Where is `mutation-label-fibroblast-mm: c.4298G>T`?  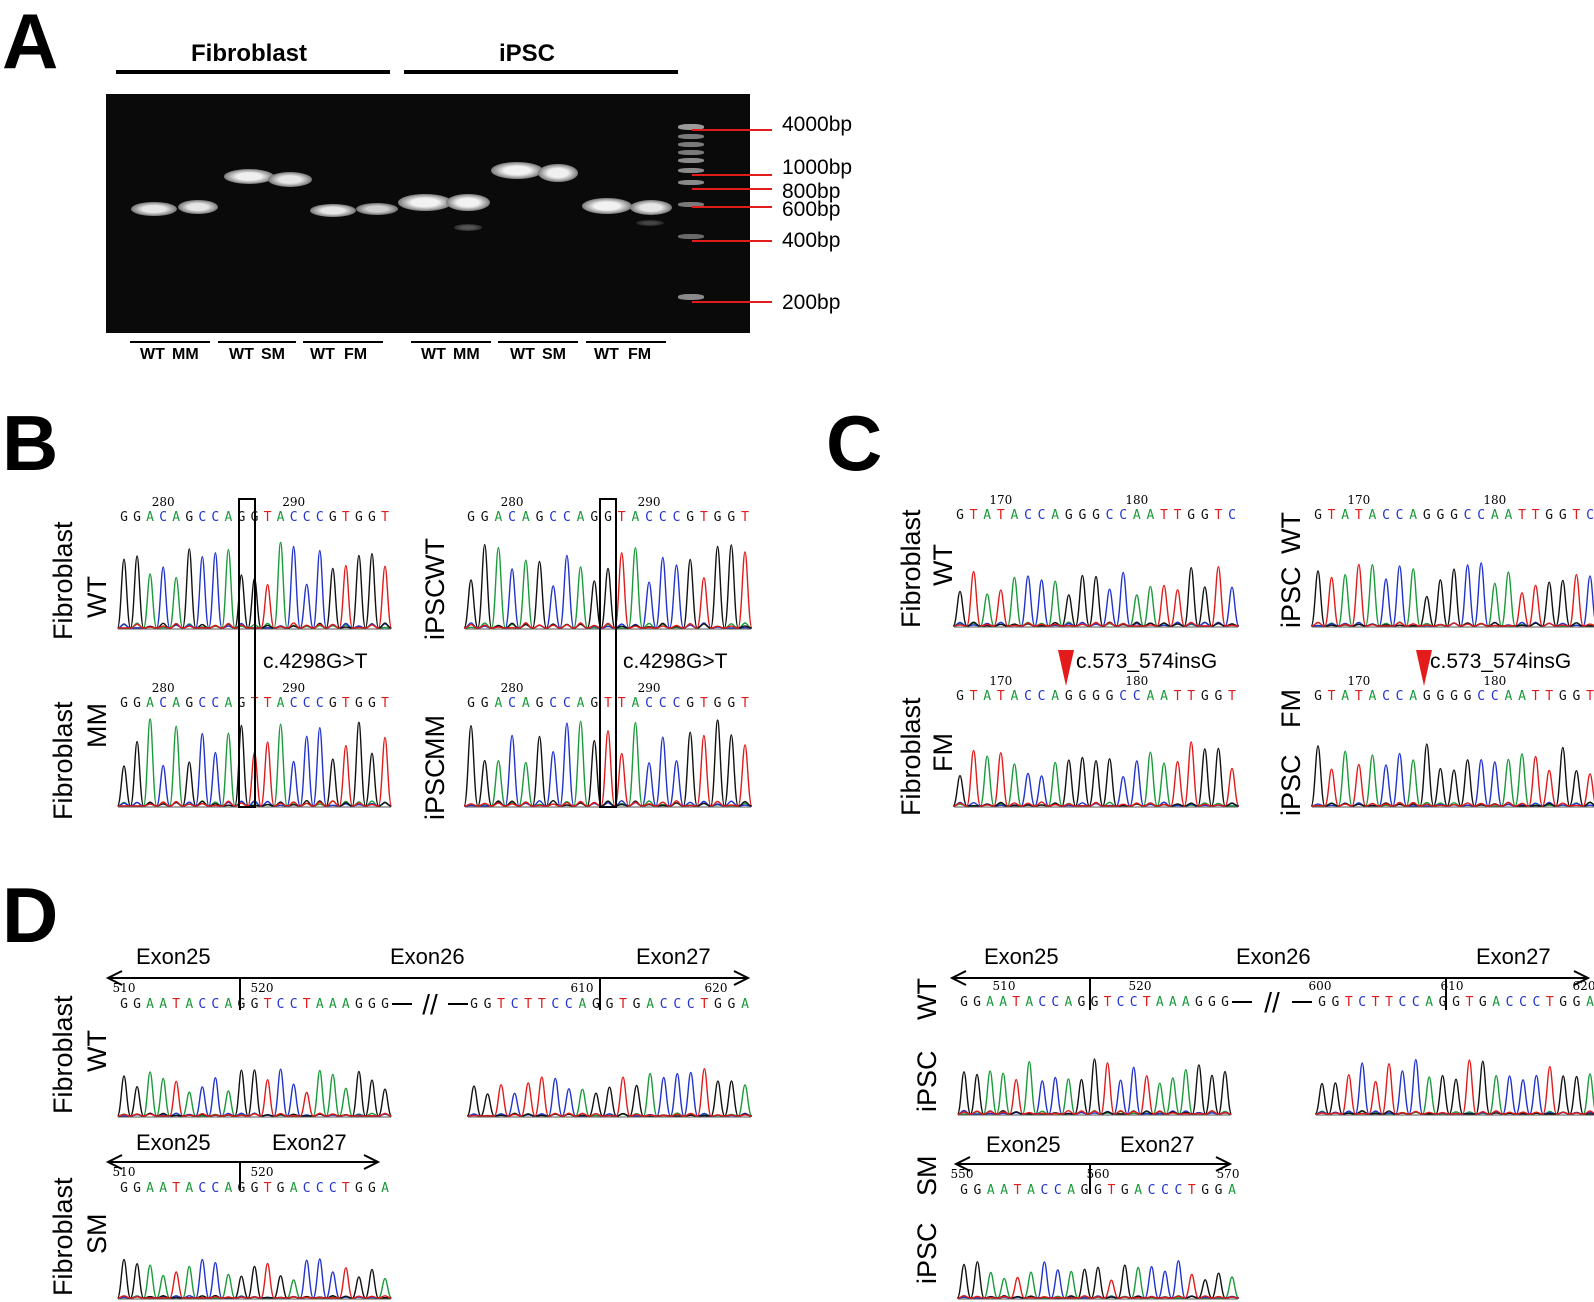
mutation-label-fibroblast-mm: c.4298G>T is located at coordinates (315, 661).